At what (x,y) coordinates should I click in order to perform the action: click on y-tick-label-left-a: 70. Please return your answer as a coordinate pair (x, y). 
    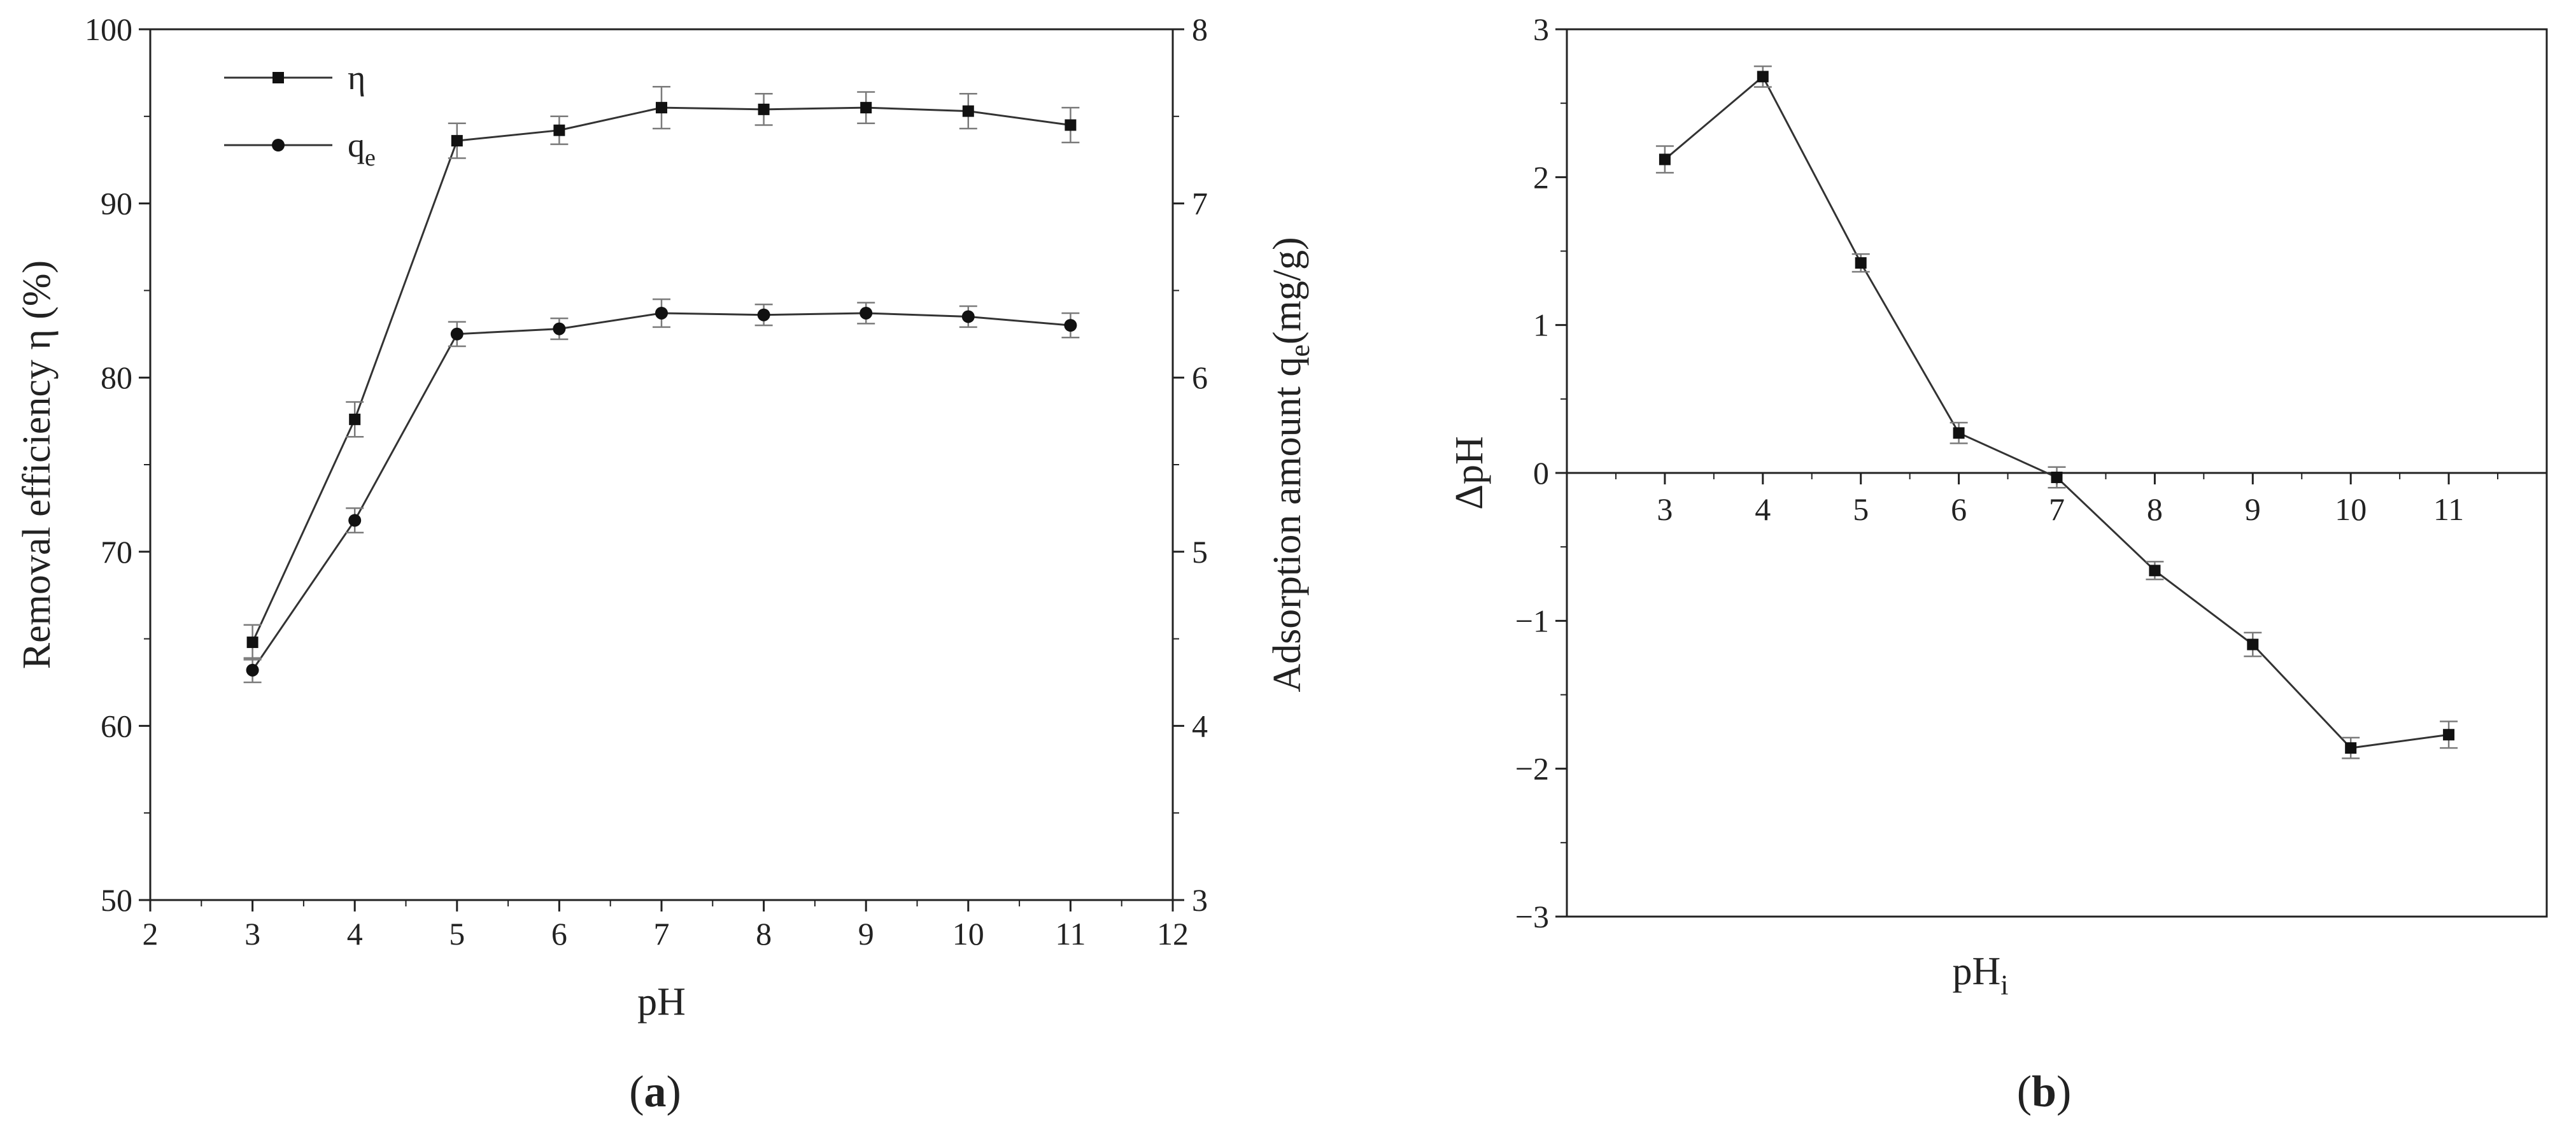
    Looking at the image, I should click on (116, 552).